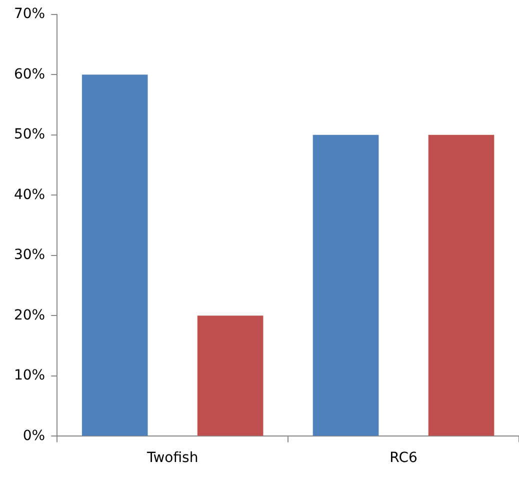 The image size is (519, 485). What do you see at coordinates (30, 74) in the screenshot?
I see `y-tick-label: 60%` at bounding box center [30, 74].